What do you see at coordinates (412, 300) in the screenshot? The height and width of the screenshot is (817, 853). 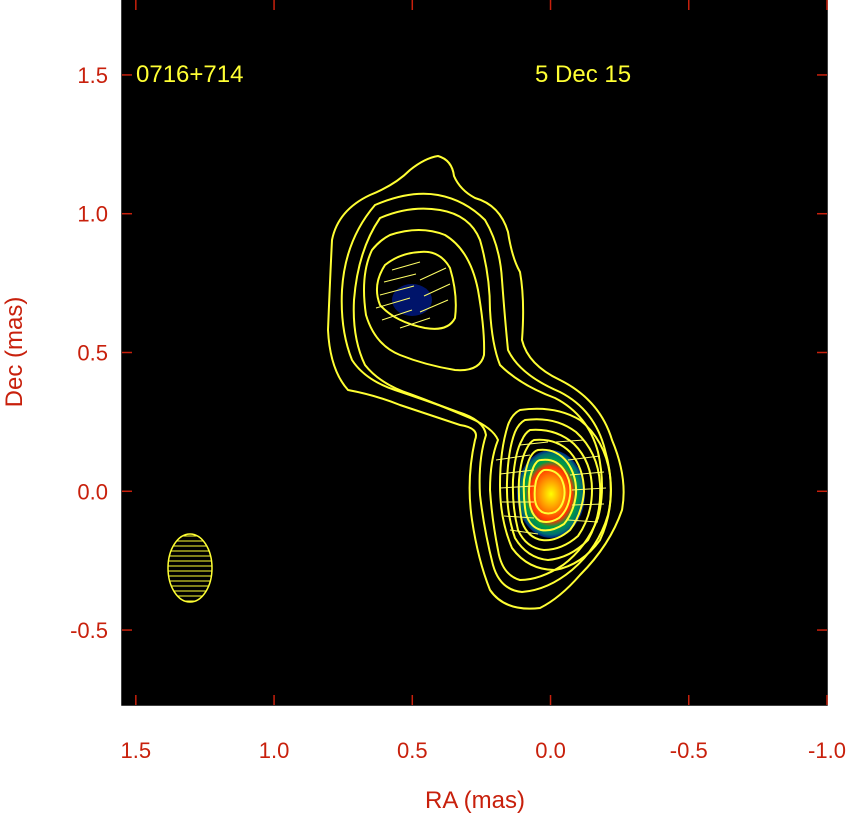 I see `jet-knot-emission` at bounding box center [412, 300].